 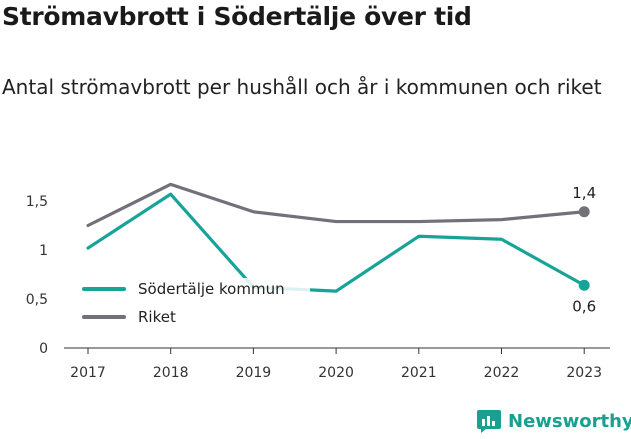 What do you see at coordinates (43, 349) in the screenshot?
I see `y-tick-label: 0` at bounding box center [43, 349].